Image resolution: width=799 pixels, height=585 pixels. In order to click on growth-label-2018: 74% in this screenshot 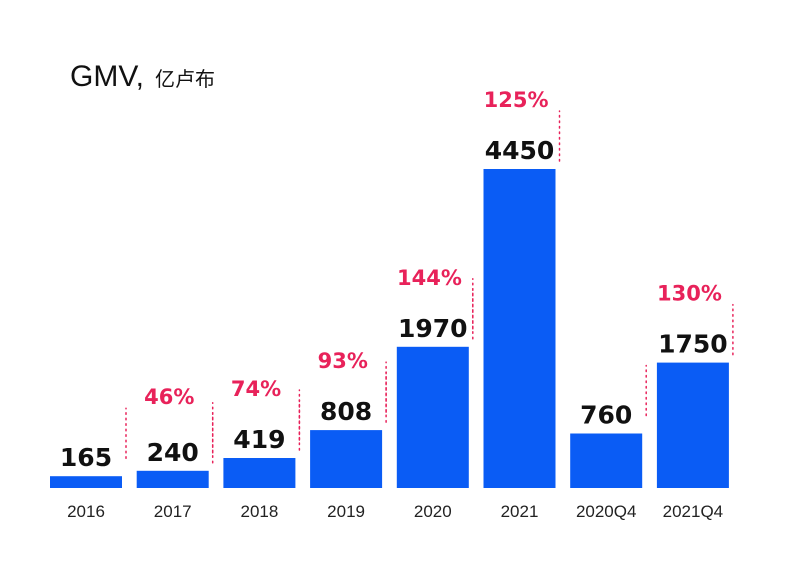, I will do `click(256, 389)`.